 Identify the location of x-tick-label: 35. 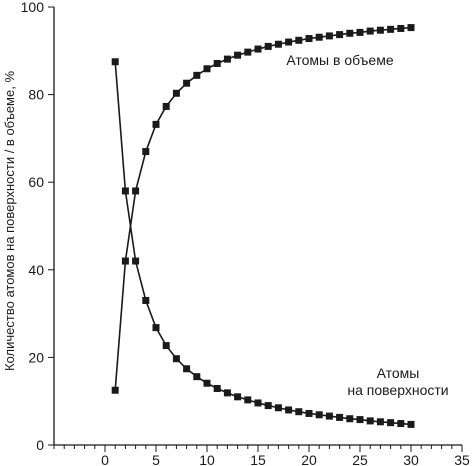
(462, 459).